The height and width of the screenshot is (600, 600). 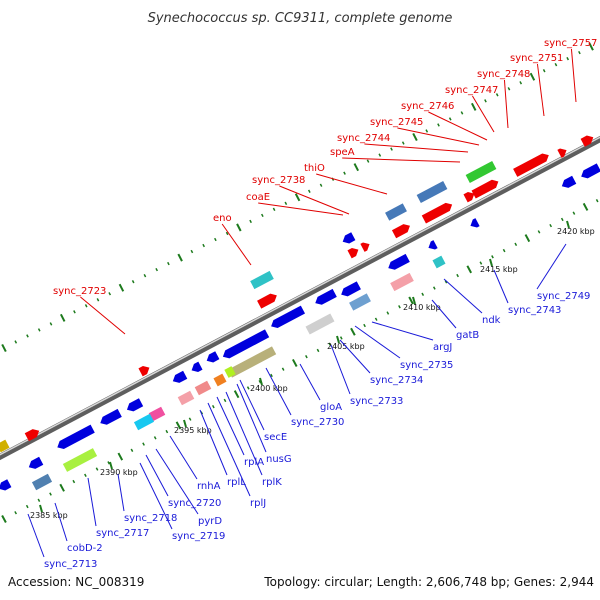 I want to click on forward-gene-label: sync_2738, so click(x=301, y=195).